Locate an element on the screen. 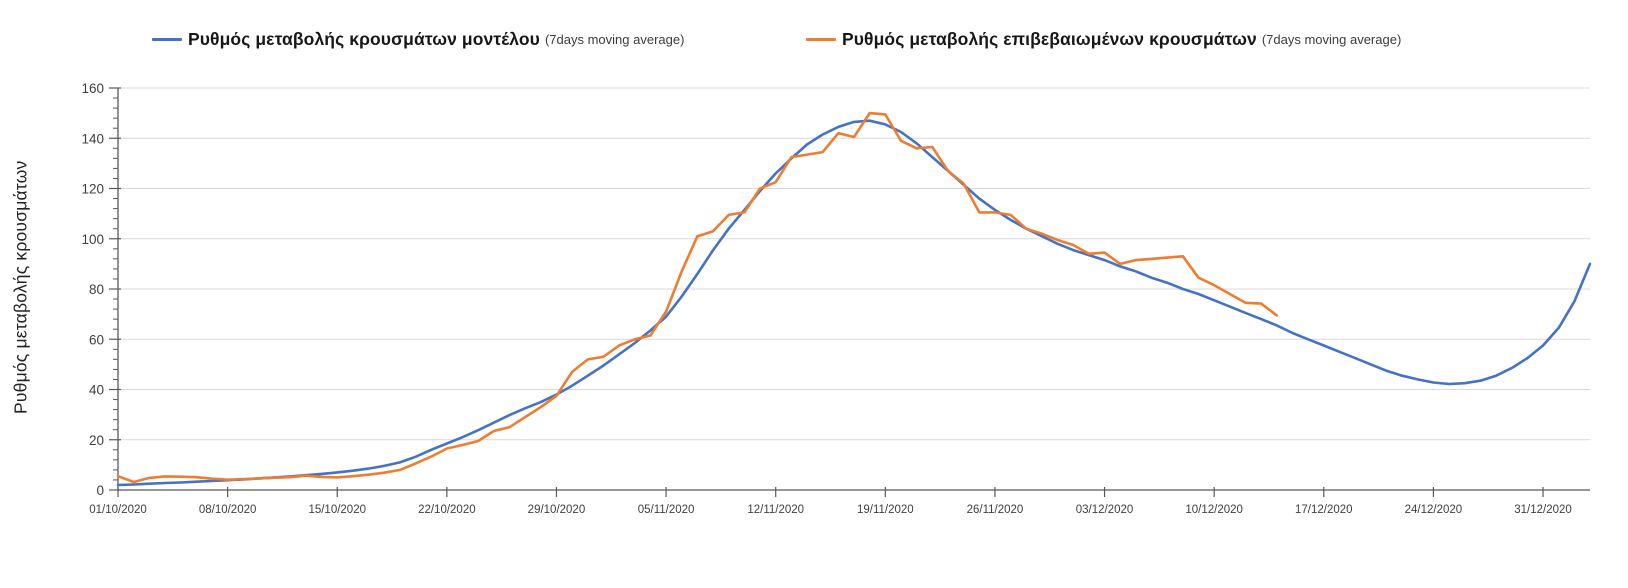 Image resolution: width=1628 pixels, height=588 pixels. x-tick-label: 24/12/2020 is located at coordinates (1434, 510).